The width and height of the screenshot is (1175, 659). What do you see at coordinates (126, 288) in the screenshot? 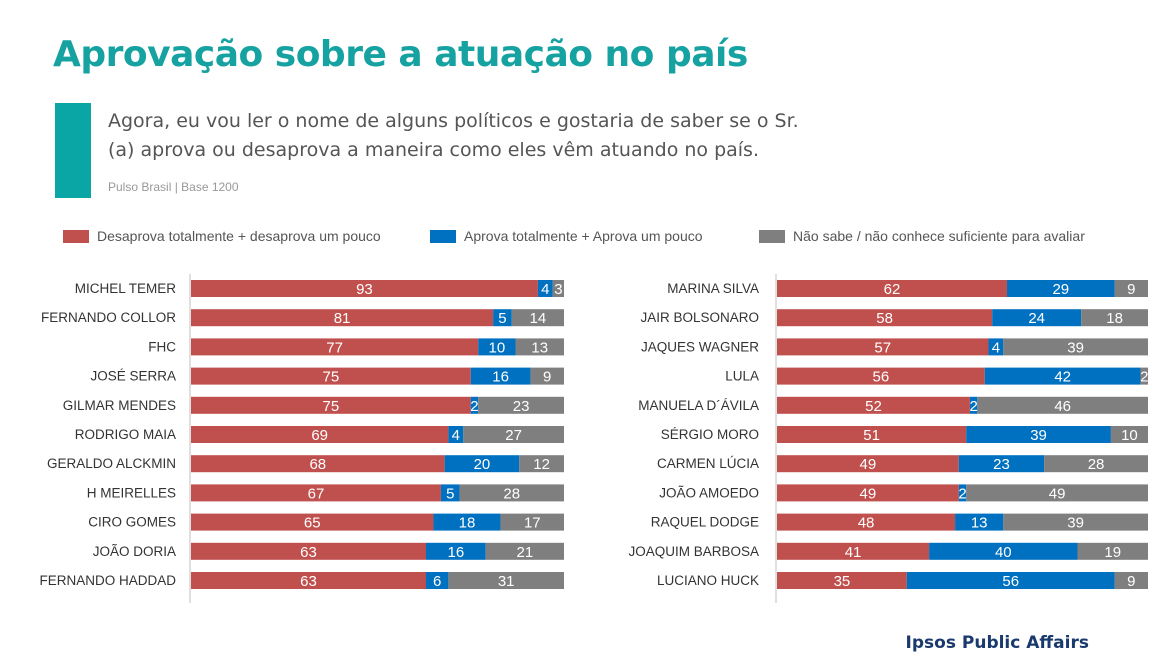
I see `category-label: MICHEL TEMER` at bounding box center [126, 288].